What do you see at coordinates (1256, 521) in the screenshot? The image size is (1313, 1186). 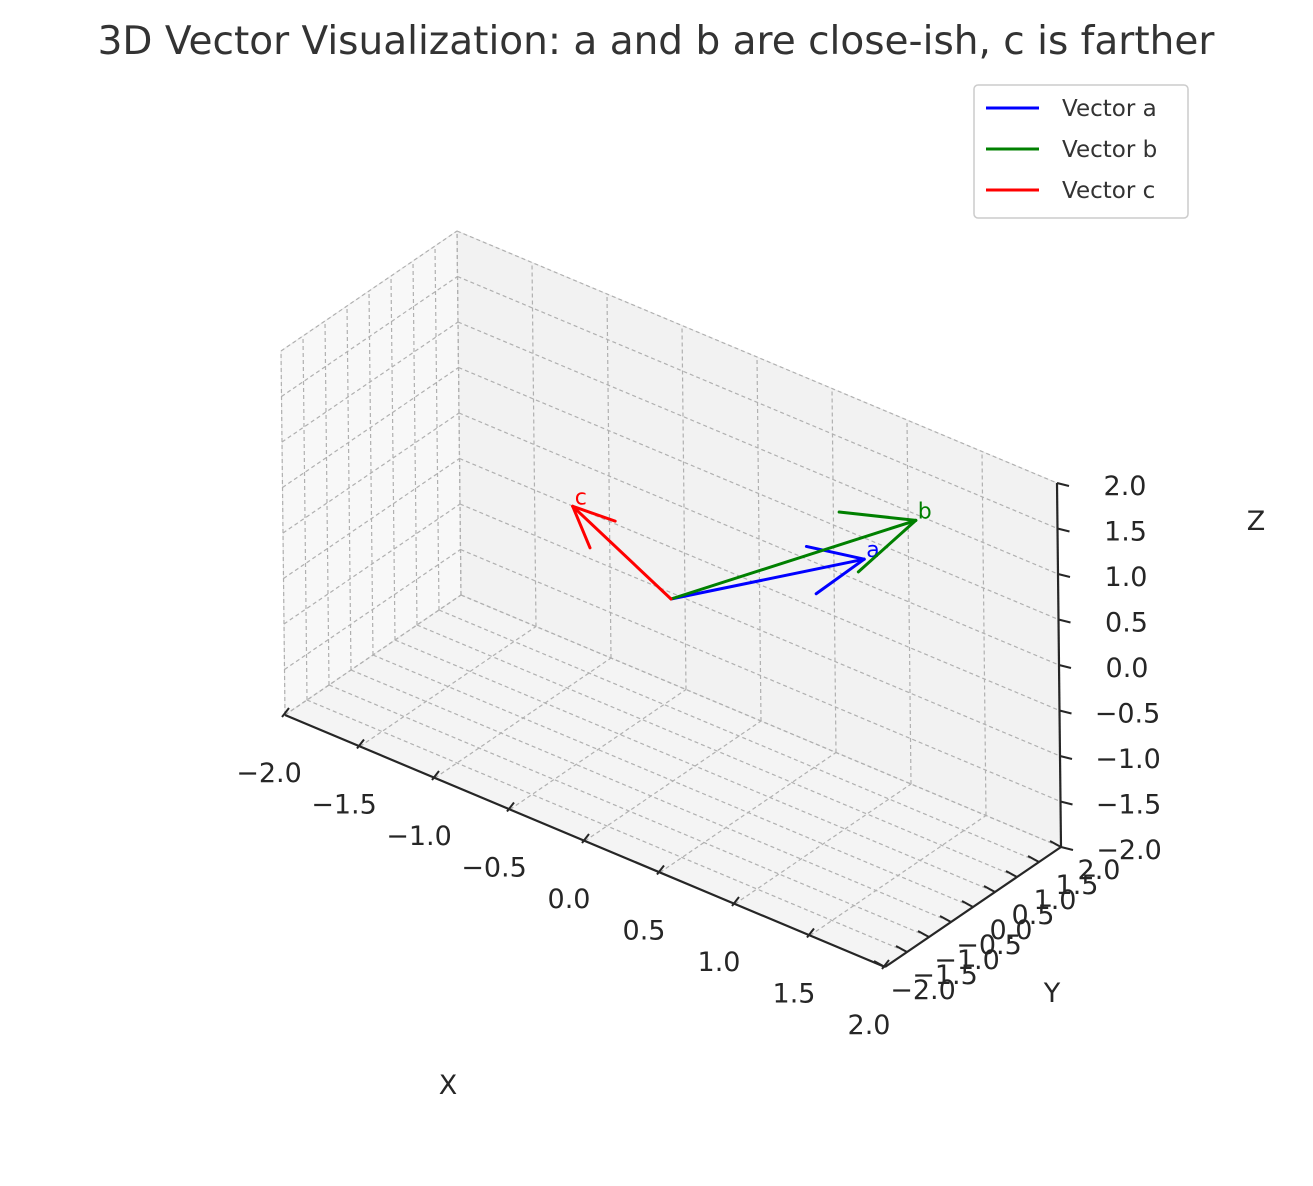 I see `z-axis-label: Z` at bounding box center [1256, 521].